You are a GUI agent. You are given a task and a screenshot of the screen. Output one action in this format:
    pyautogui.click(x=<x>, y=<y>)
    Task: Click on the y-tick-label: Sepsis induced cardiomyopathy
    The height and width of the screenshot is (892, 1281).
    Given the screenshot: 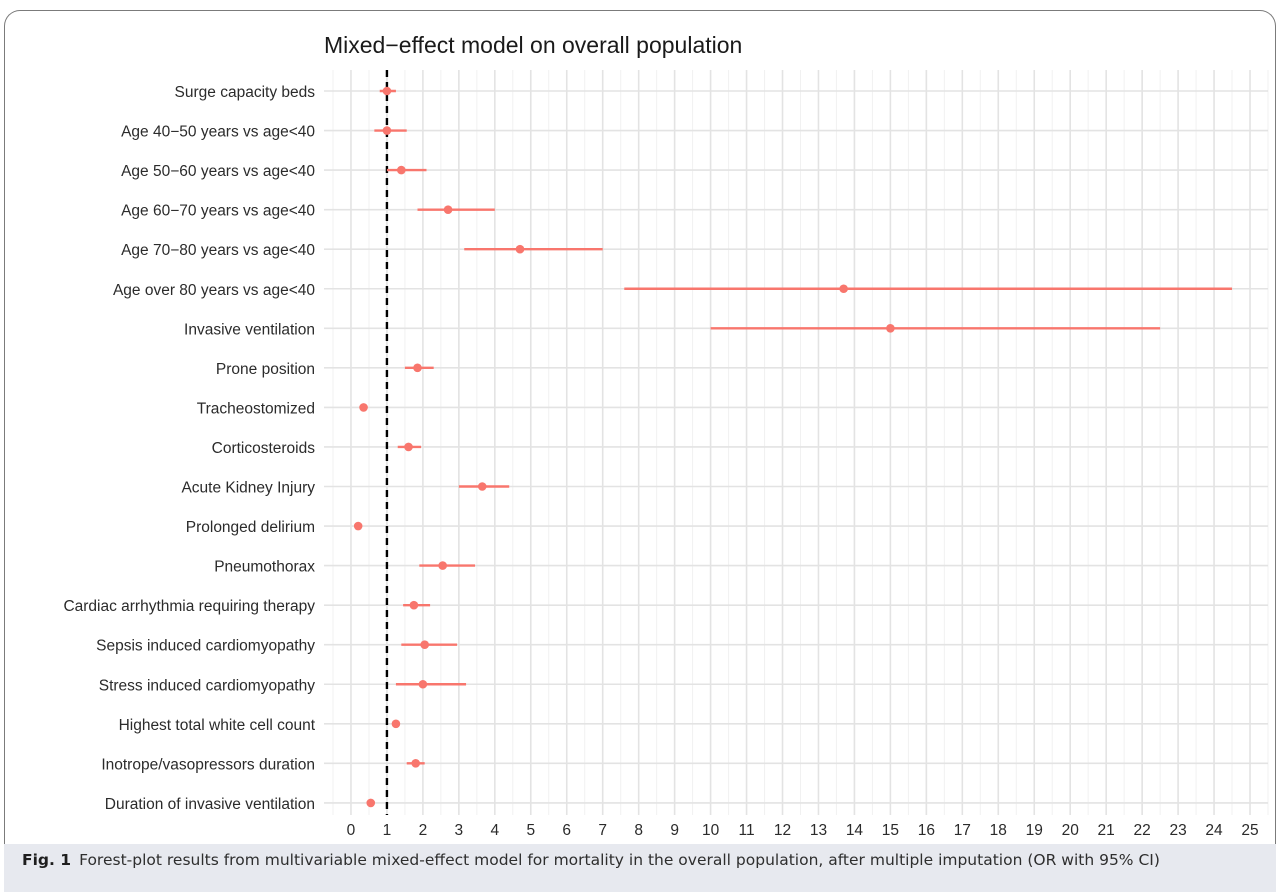 What is the action you would take?
    pyautogui.click(x=205, y=646)
    